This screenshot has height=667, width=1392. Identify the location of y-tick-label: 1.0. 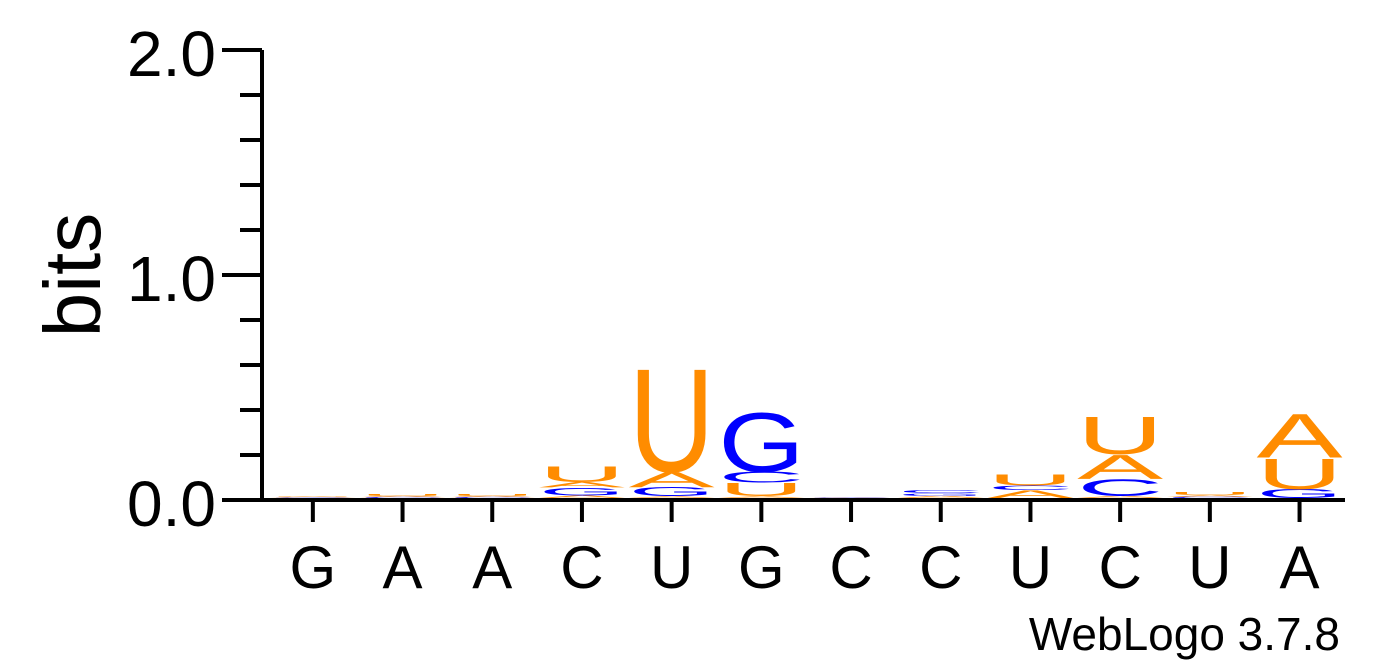
(171, 279).